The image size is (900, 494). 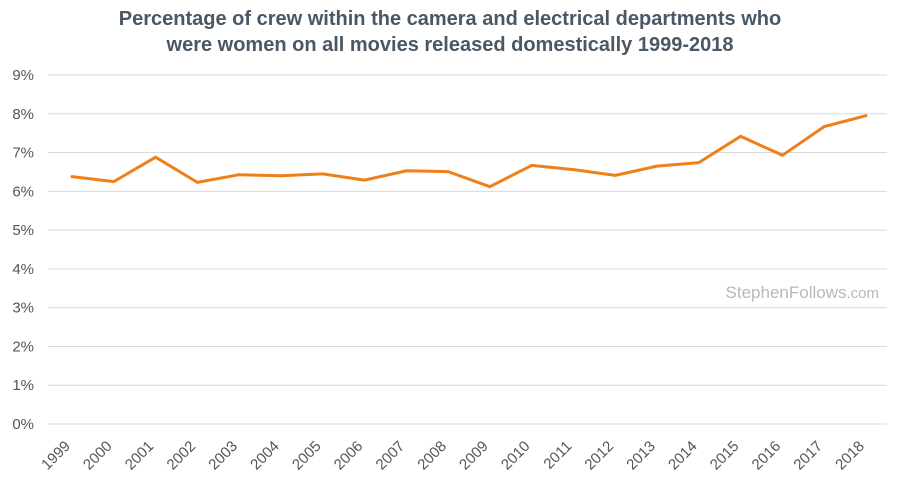 I want to click on y-tick-label: 4%, so click(x=23, y=269).